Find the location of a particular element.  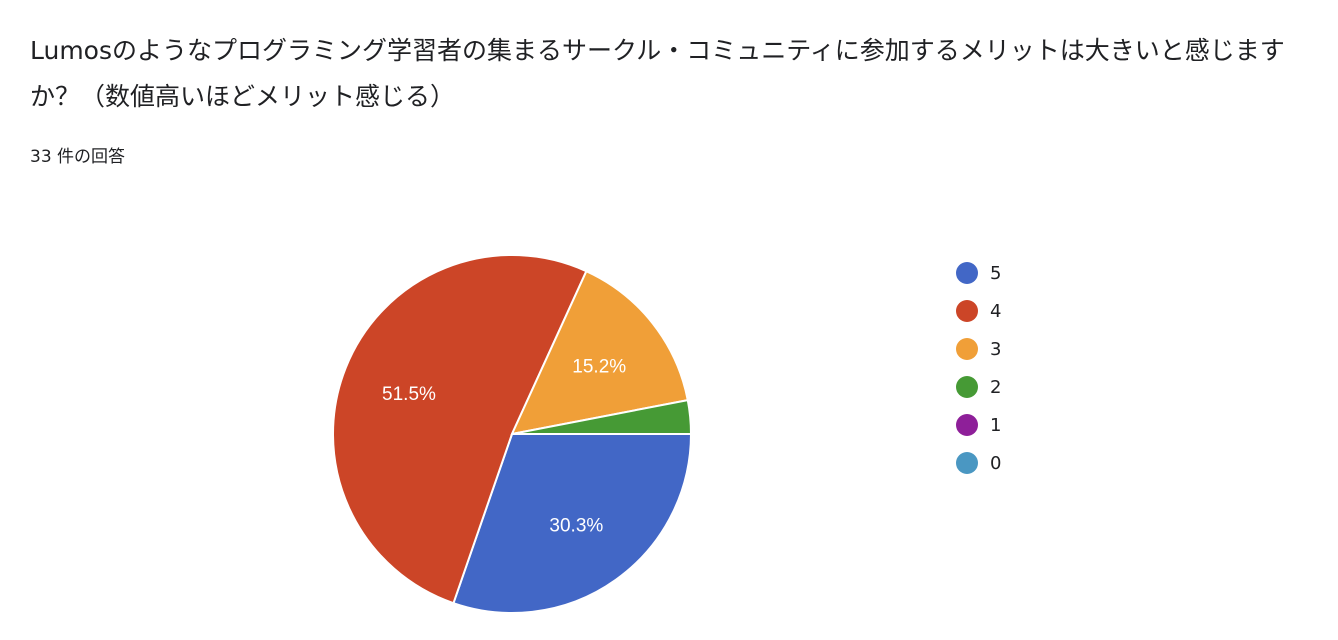

legend-item-1: 1 is located at coordinates (978, 425).